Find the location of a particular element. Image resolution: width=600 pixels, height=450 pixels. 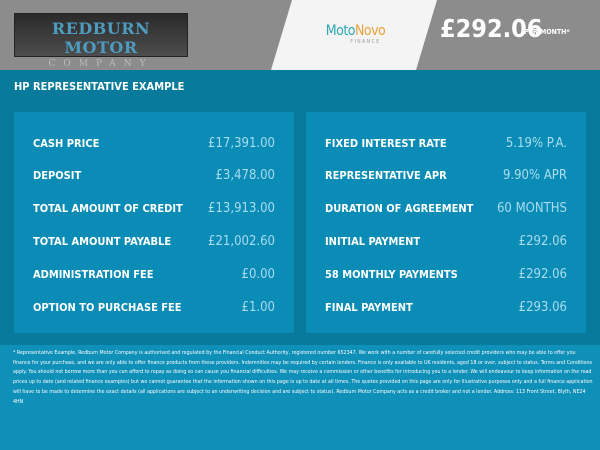

logo-moto: Moto is located at coordinates (340, 31).